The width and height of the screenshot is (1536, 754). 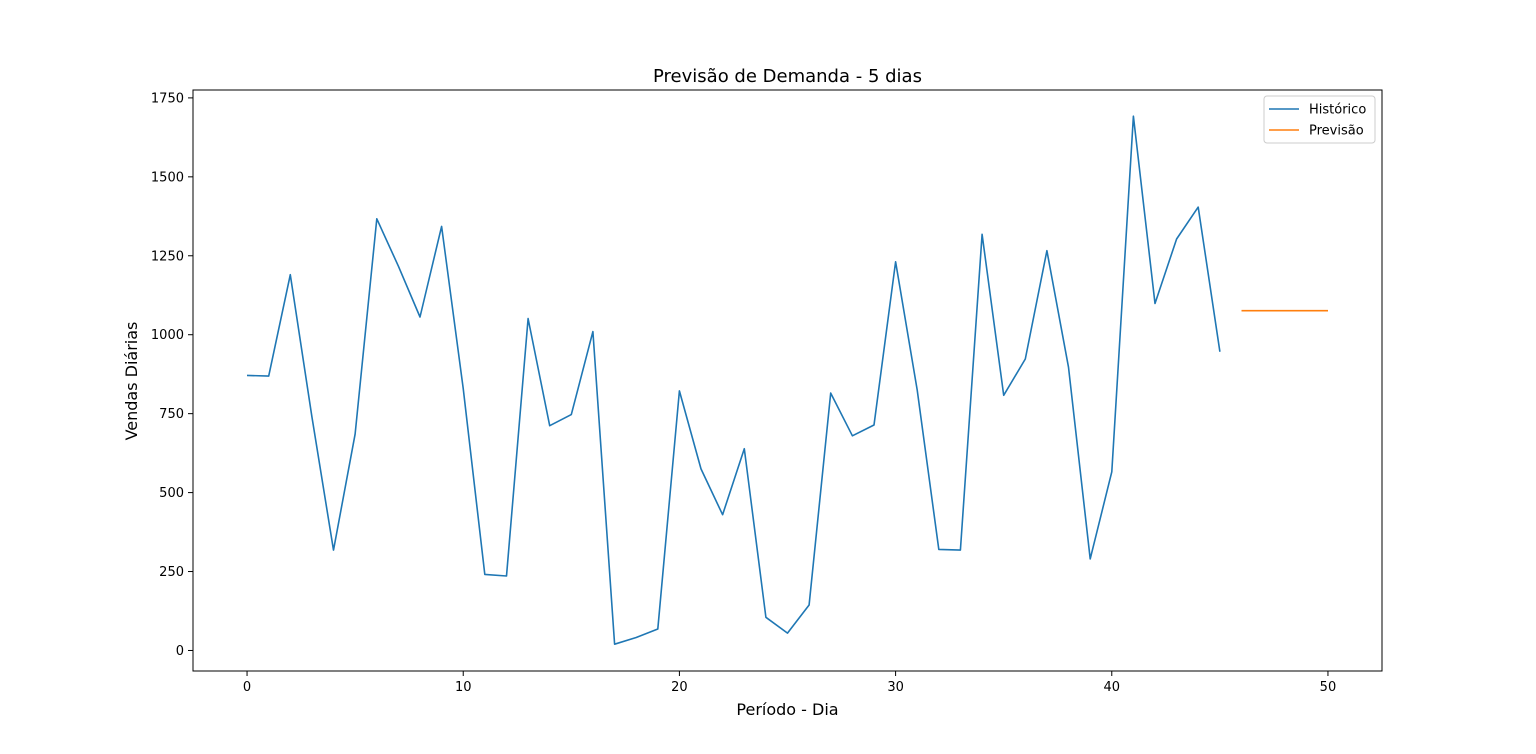 I want to click on x-tick-label: 10, so click(x=463, y=687).